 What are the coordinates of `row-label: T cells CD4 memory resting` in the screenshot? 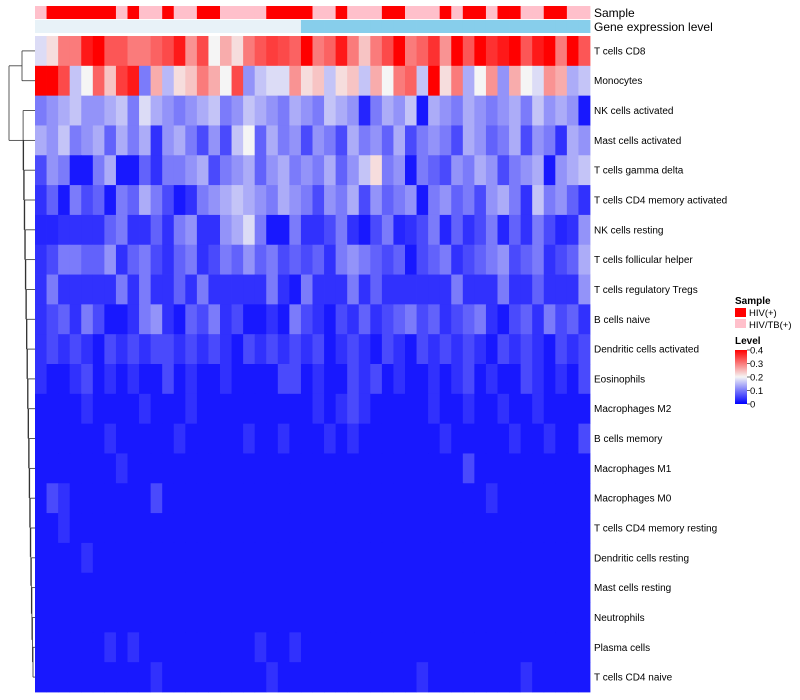 It's located at (655, 529).